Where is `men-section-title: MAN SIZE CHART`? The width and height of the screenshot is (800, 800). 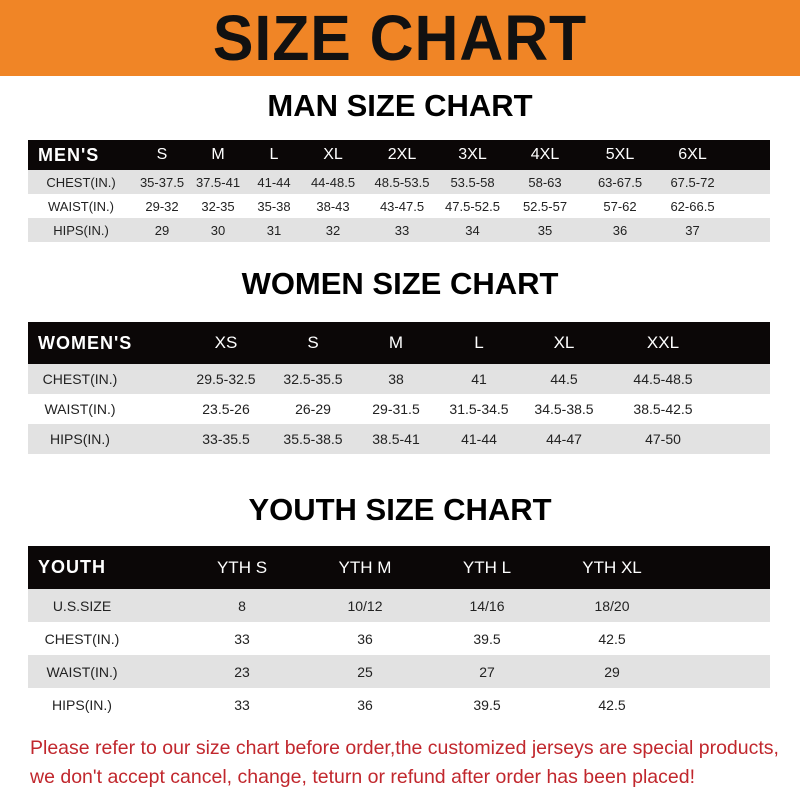
men-section-title: MAN SIZE CHART is located at coordinates (400, 105).